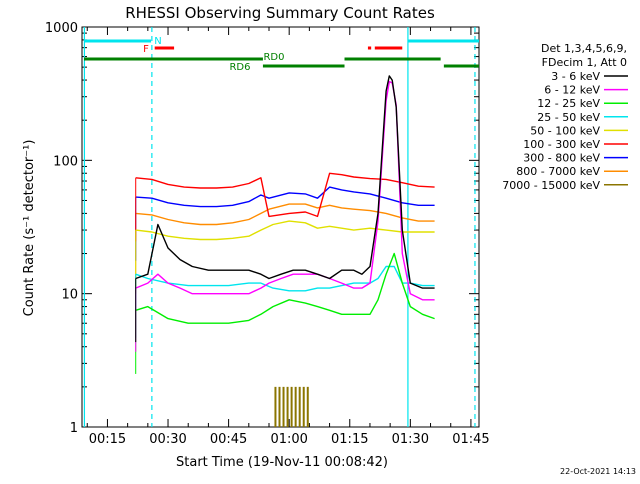 Image resolution: width=640 pixels, height=484 pixels. Describe the element at coordinates (584, 62) in the screenshot. I see `legend-header-line: FDecim 1, Att 0` at that location.